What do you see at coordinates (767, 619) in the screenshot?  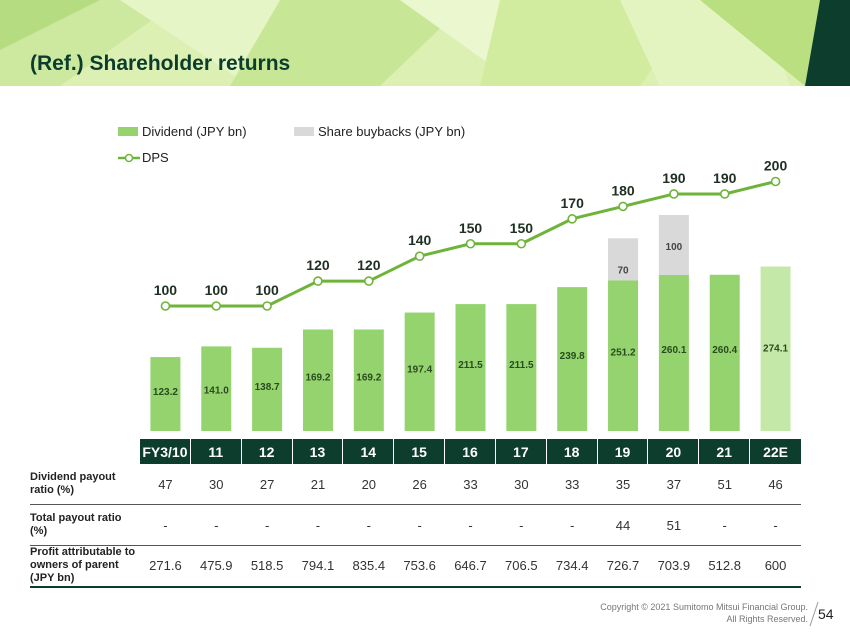 I see `rights-line: All Rights Reserved.` at bounding box center [767, 619].